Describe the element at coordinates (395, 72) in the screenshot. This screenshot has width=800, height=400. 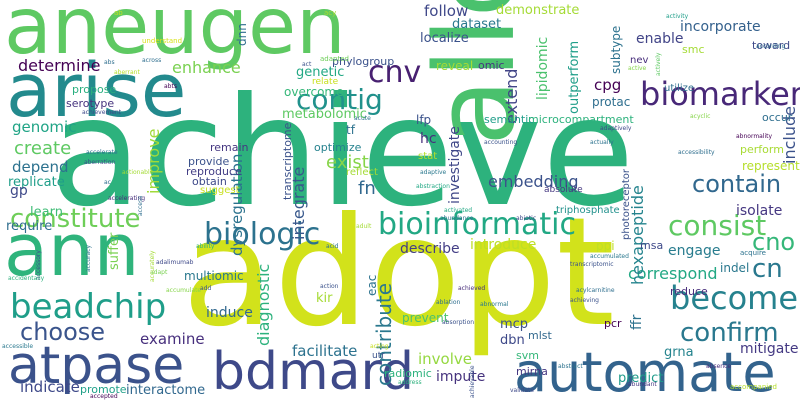
I see `word: cnv` at that location.